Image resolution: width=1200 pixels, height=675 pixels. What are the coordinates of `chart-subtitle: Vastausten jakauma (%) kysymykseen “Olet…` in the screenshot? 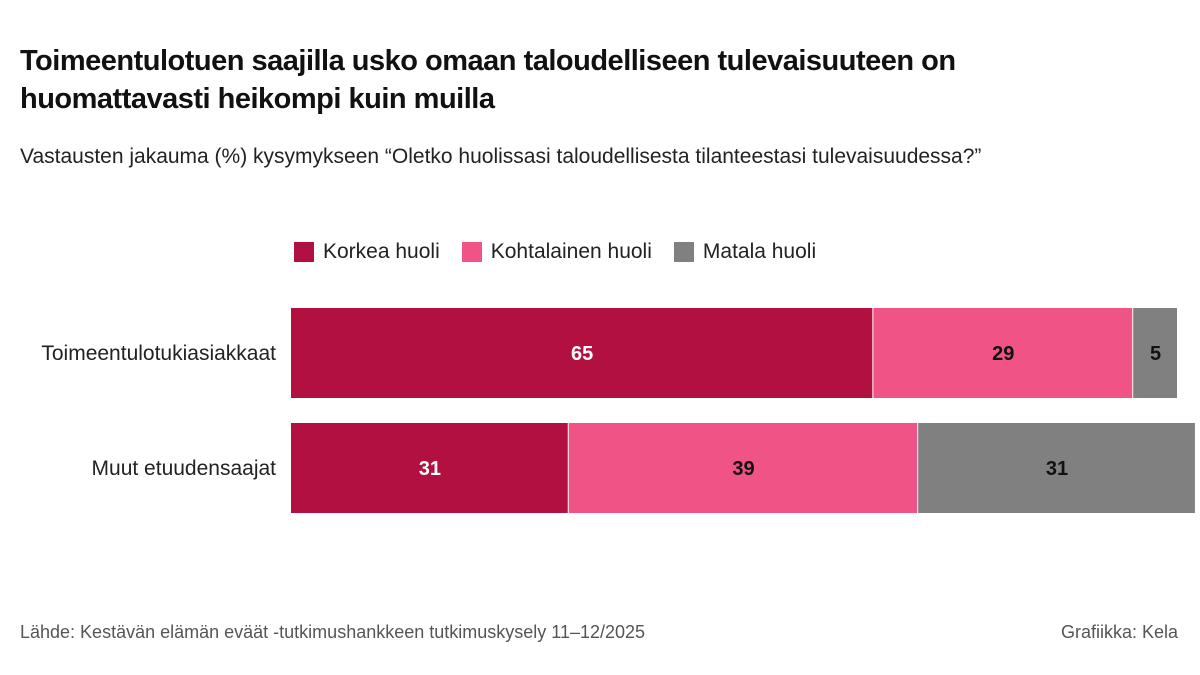 It's located at (501, 156).